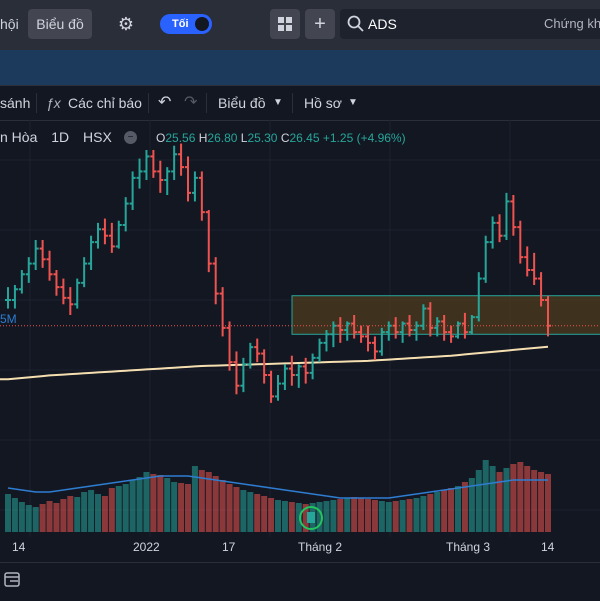  I want to click on event-marker-bar, so click(311, 517).